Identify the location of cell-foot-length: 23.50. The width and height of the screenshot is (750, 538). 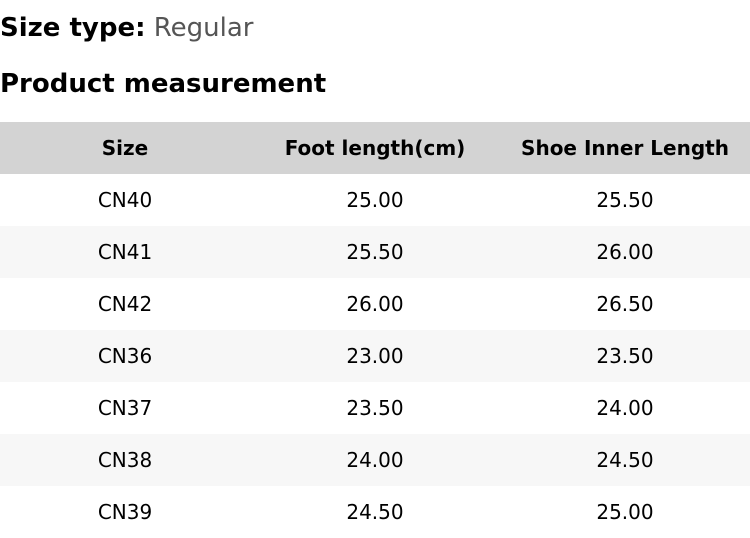
(375, 408).